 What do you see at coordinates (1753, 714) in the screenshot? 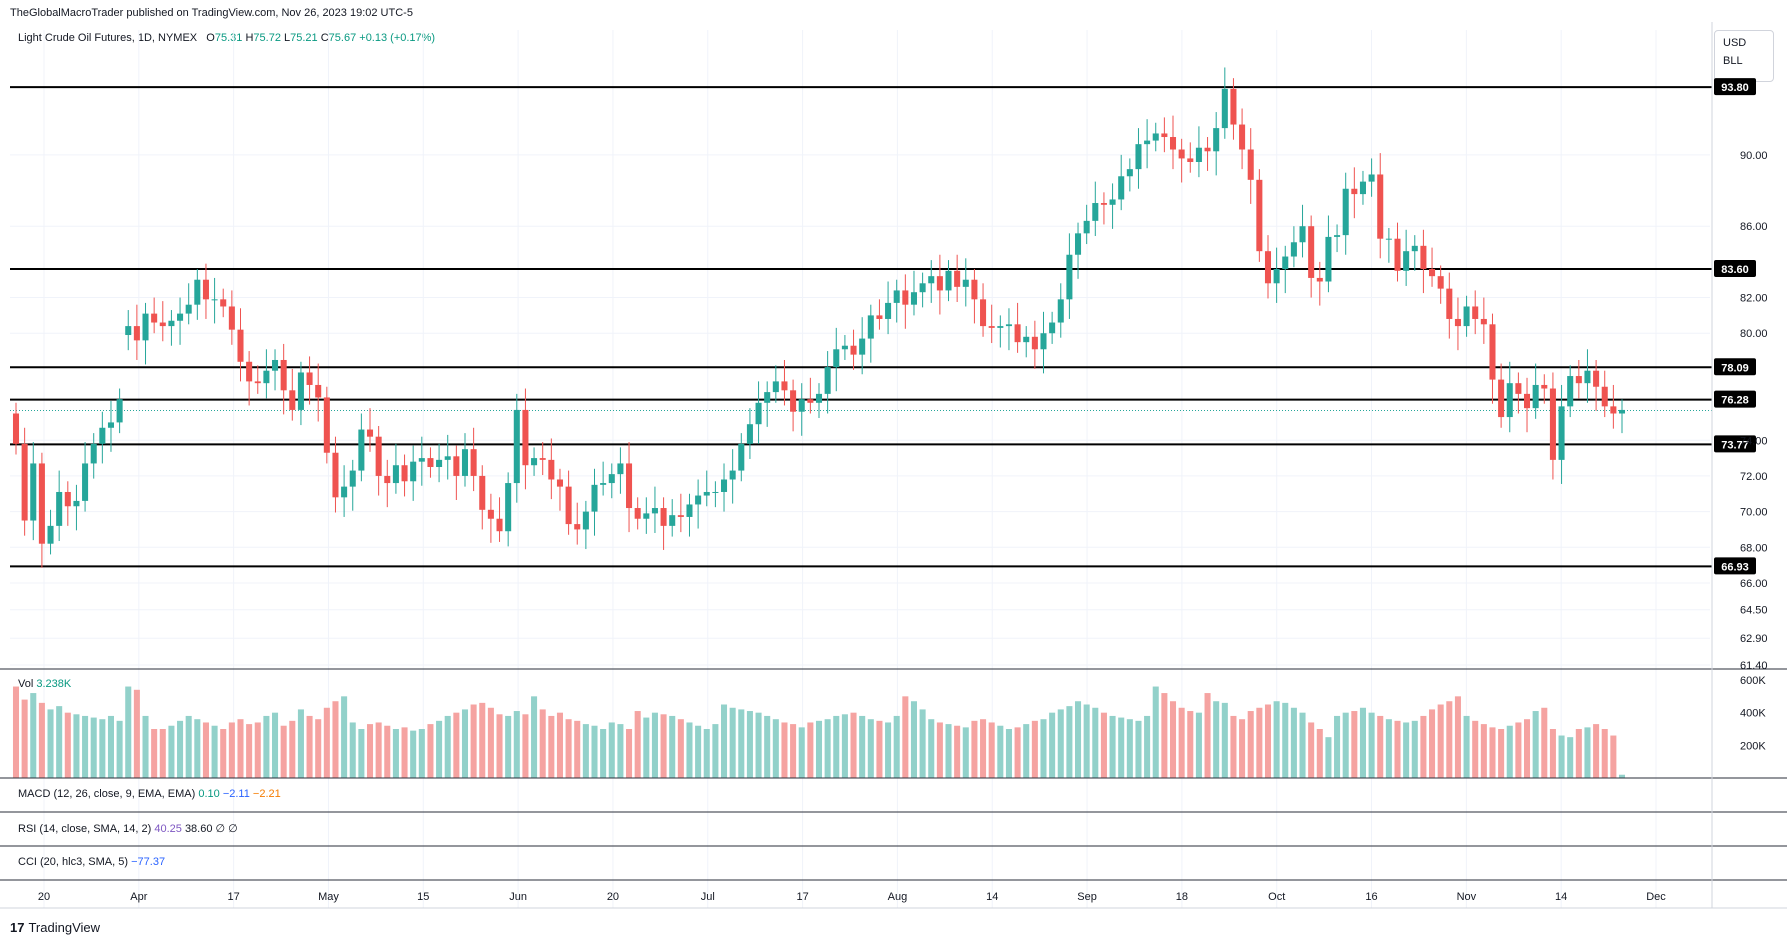
I see `volume-tick-label: 400K` at bounding box center [1753, 714].